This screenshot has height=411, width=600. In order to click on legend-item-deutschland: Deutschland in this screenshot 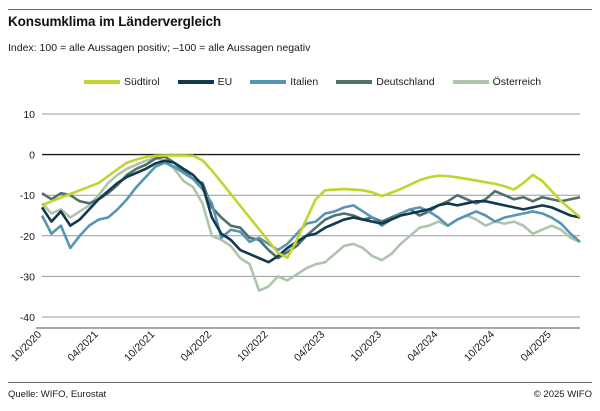, I will do `click(385, 82)`.